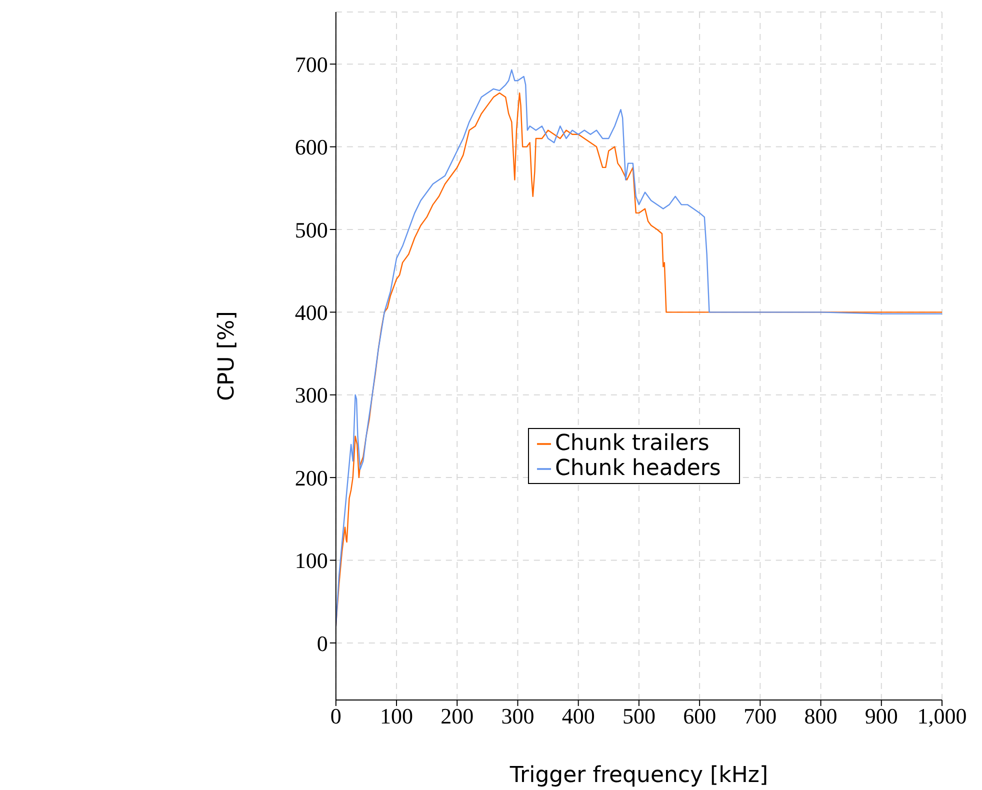 The image size is (982, 790). Describe the element at coordinates (639, 716) in the screenshot. I see `x-tick-label: 500` at that location.